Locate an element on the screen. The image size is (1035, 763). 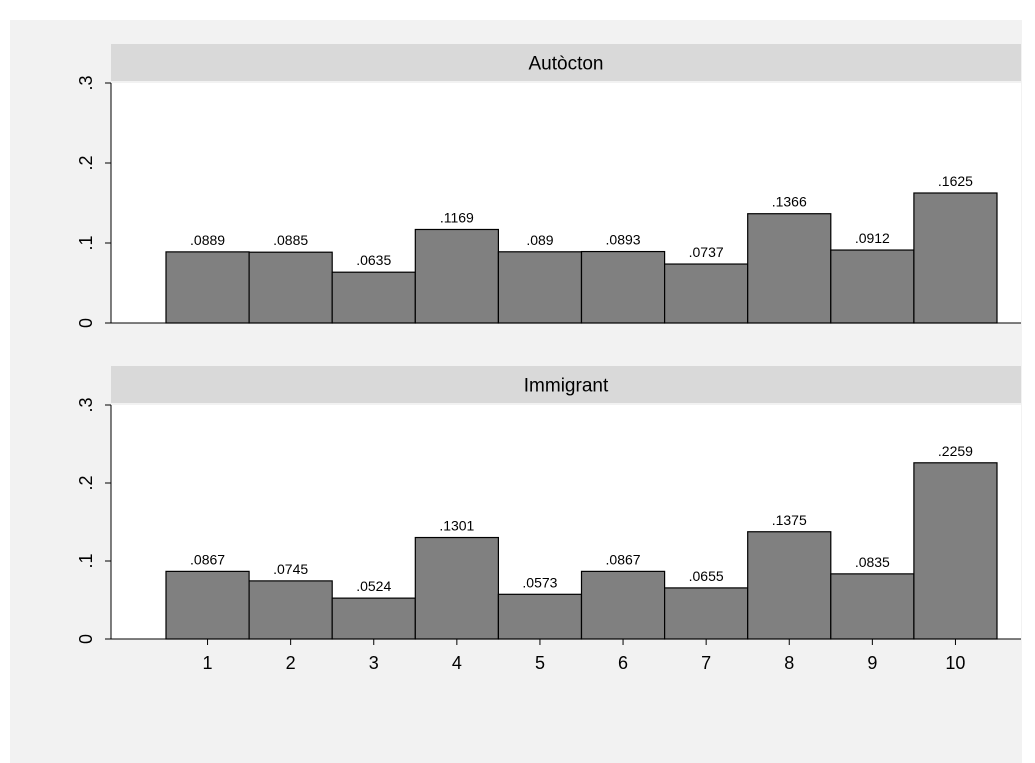
panel-title: Immigrant is located at coordinates (566, 386).